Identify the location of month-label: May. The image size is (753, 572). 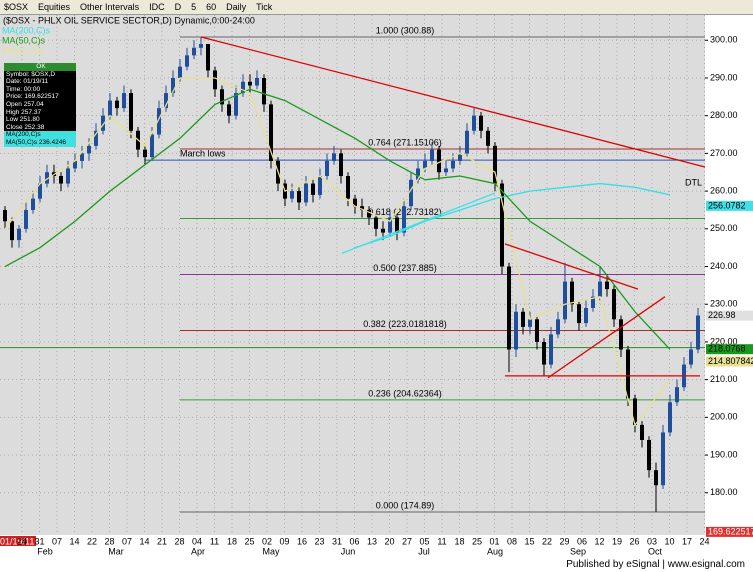
(271, 551).